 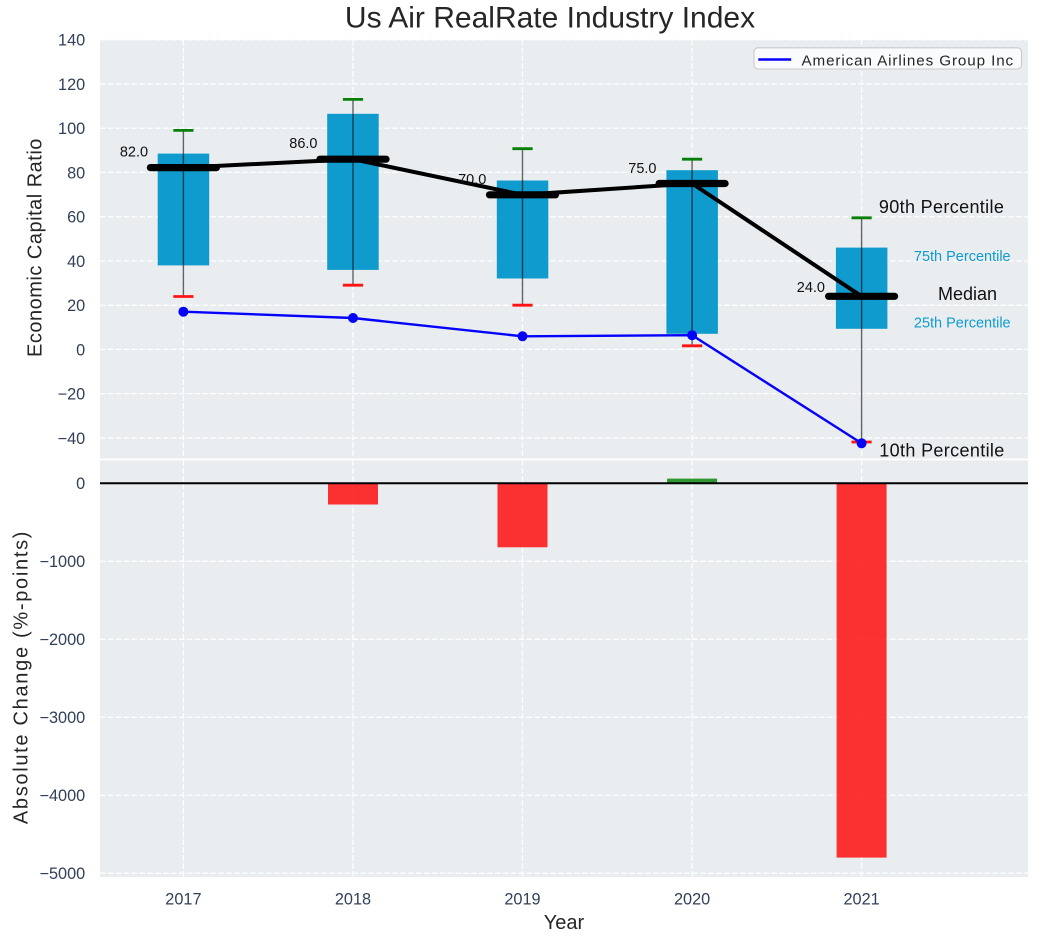 What do you see at coordinates (72, 439) in the screenshot?
I see `svg-text: −40` at bounding box center [72, 439].